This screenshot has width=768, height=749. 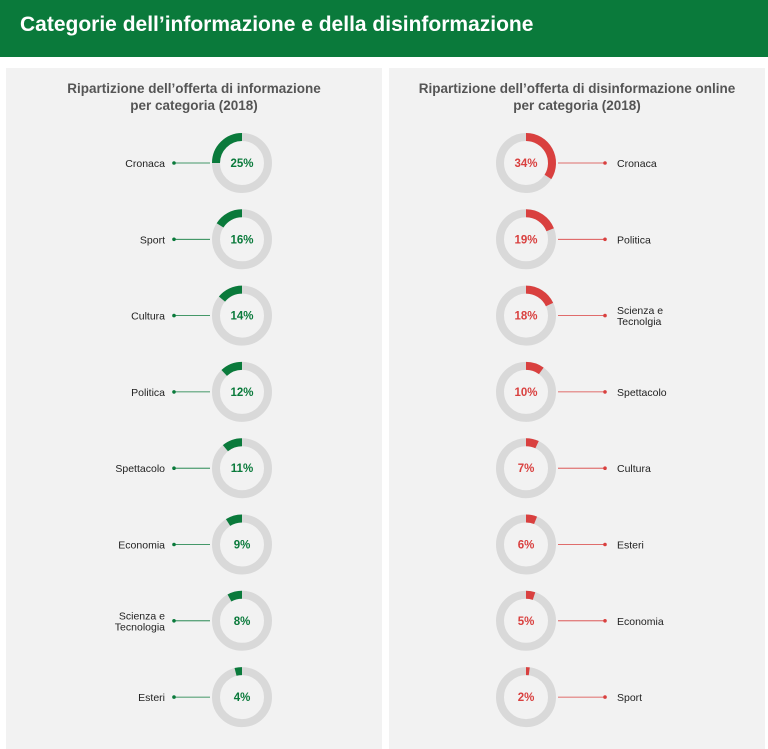 I want to click on percentage-label: 6%, so click(x=526, y=546).